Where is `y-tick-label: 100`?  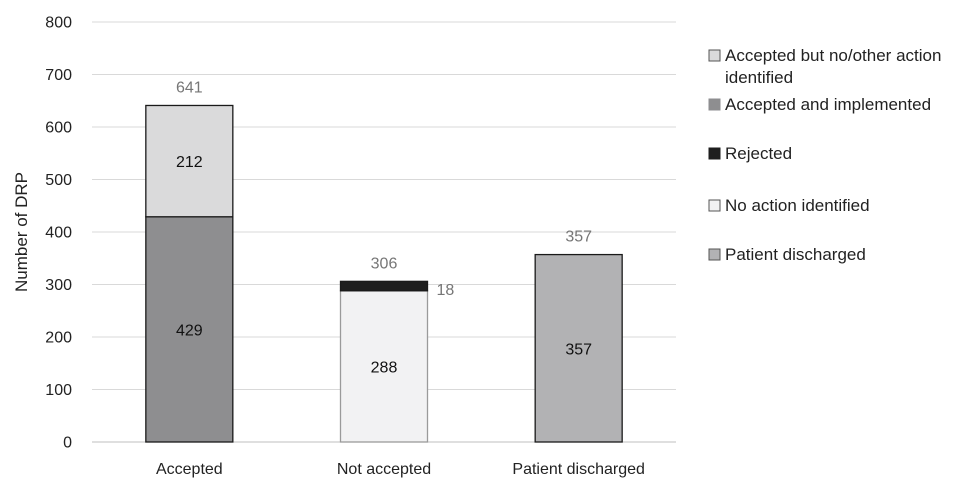
y-tick-label: 100 is located at coordinates (58, 390).